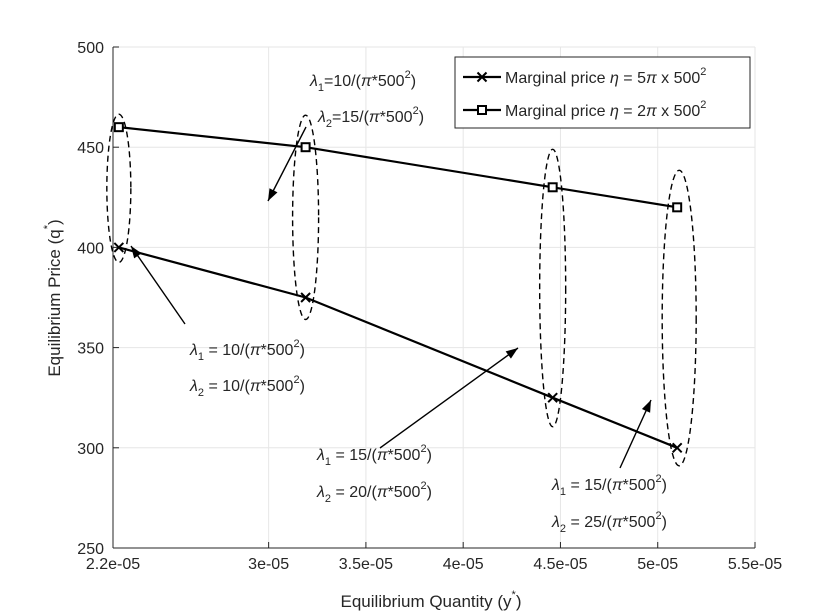  What do you see at coordinates (90, 449) in the screenshot?
I see `y-tick-label: 300` at bounding box center [90, 449].